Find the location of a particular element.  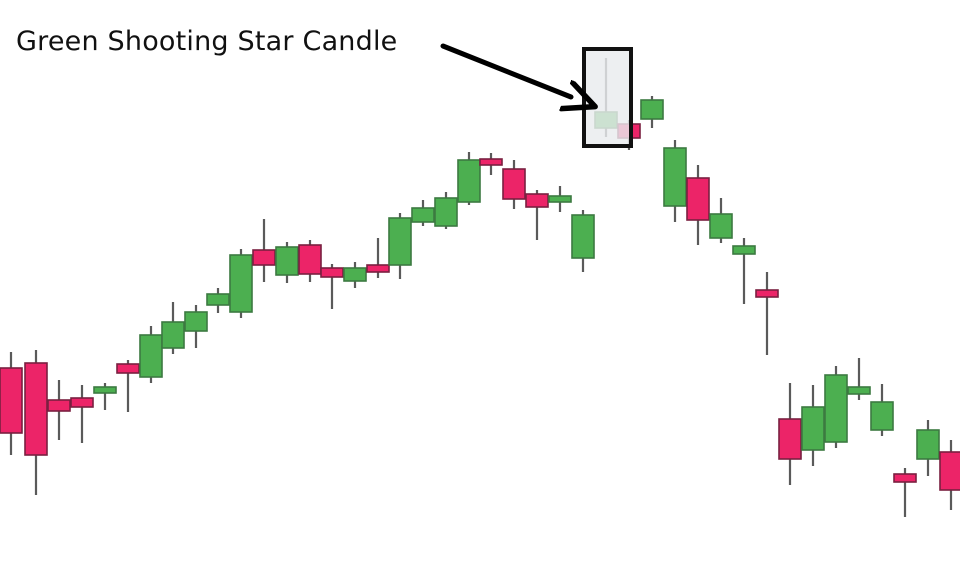

highlight-box-veil is located at coordinates (607, 97).